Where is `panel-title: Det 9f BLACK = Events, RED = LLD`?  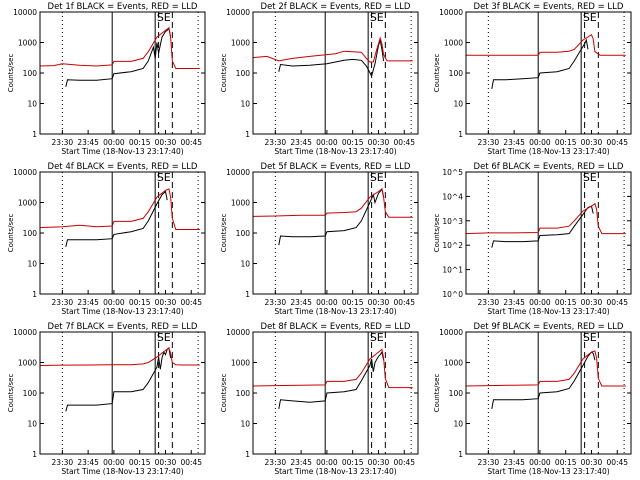 panel-title: Det 9f BLACK = Events, RED = LLD is located at coordinates (549, 327).